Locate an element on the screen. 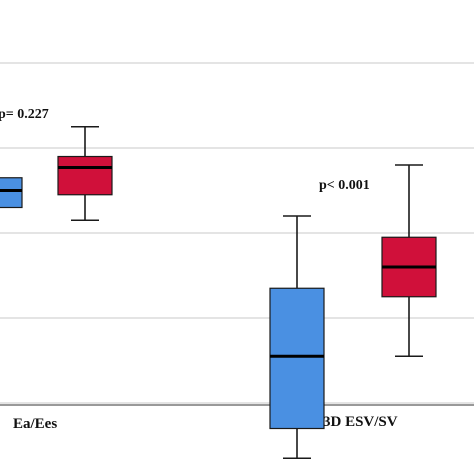 Image resolution: width=474 pixels, height=474 pixels. category-label-ea-ees: Ea/Ees is located at coordinates (35, 424).